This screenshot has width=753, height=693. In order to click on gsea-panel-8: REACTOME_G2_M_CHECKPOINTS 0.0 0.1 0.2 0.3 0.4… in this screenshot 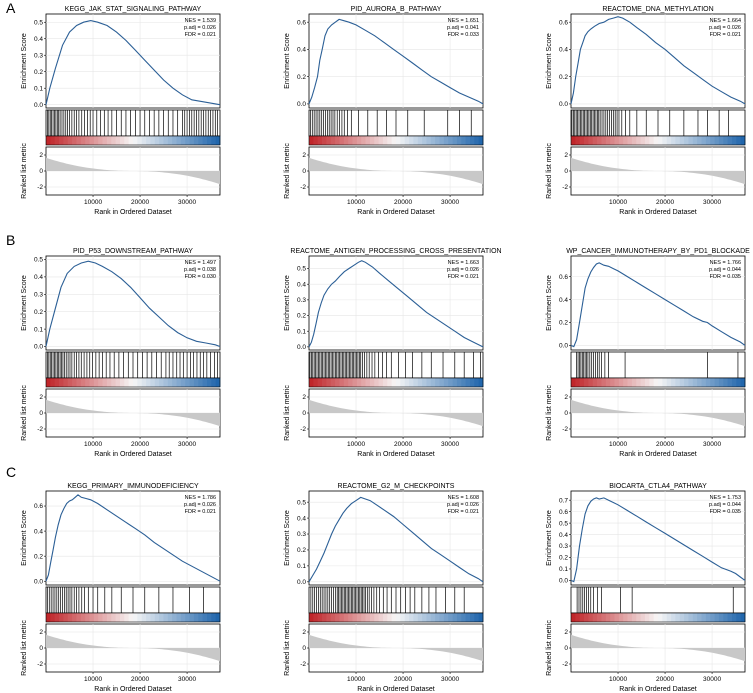, I will do `click(384, 588)`.